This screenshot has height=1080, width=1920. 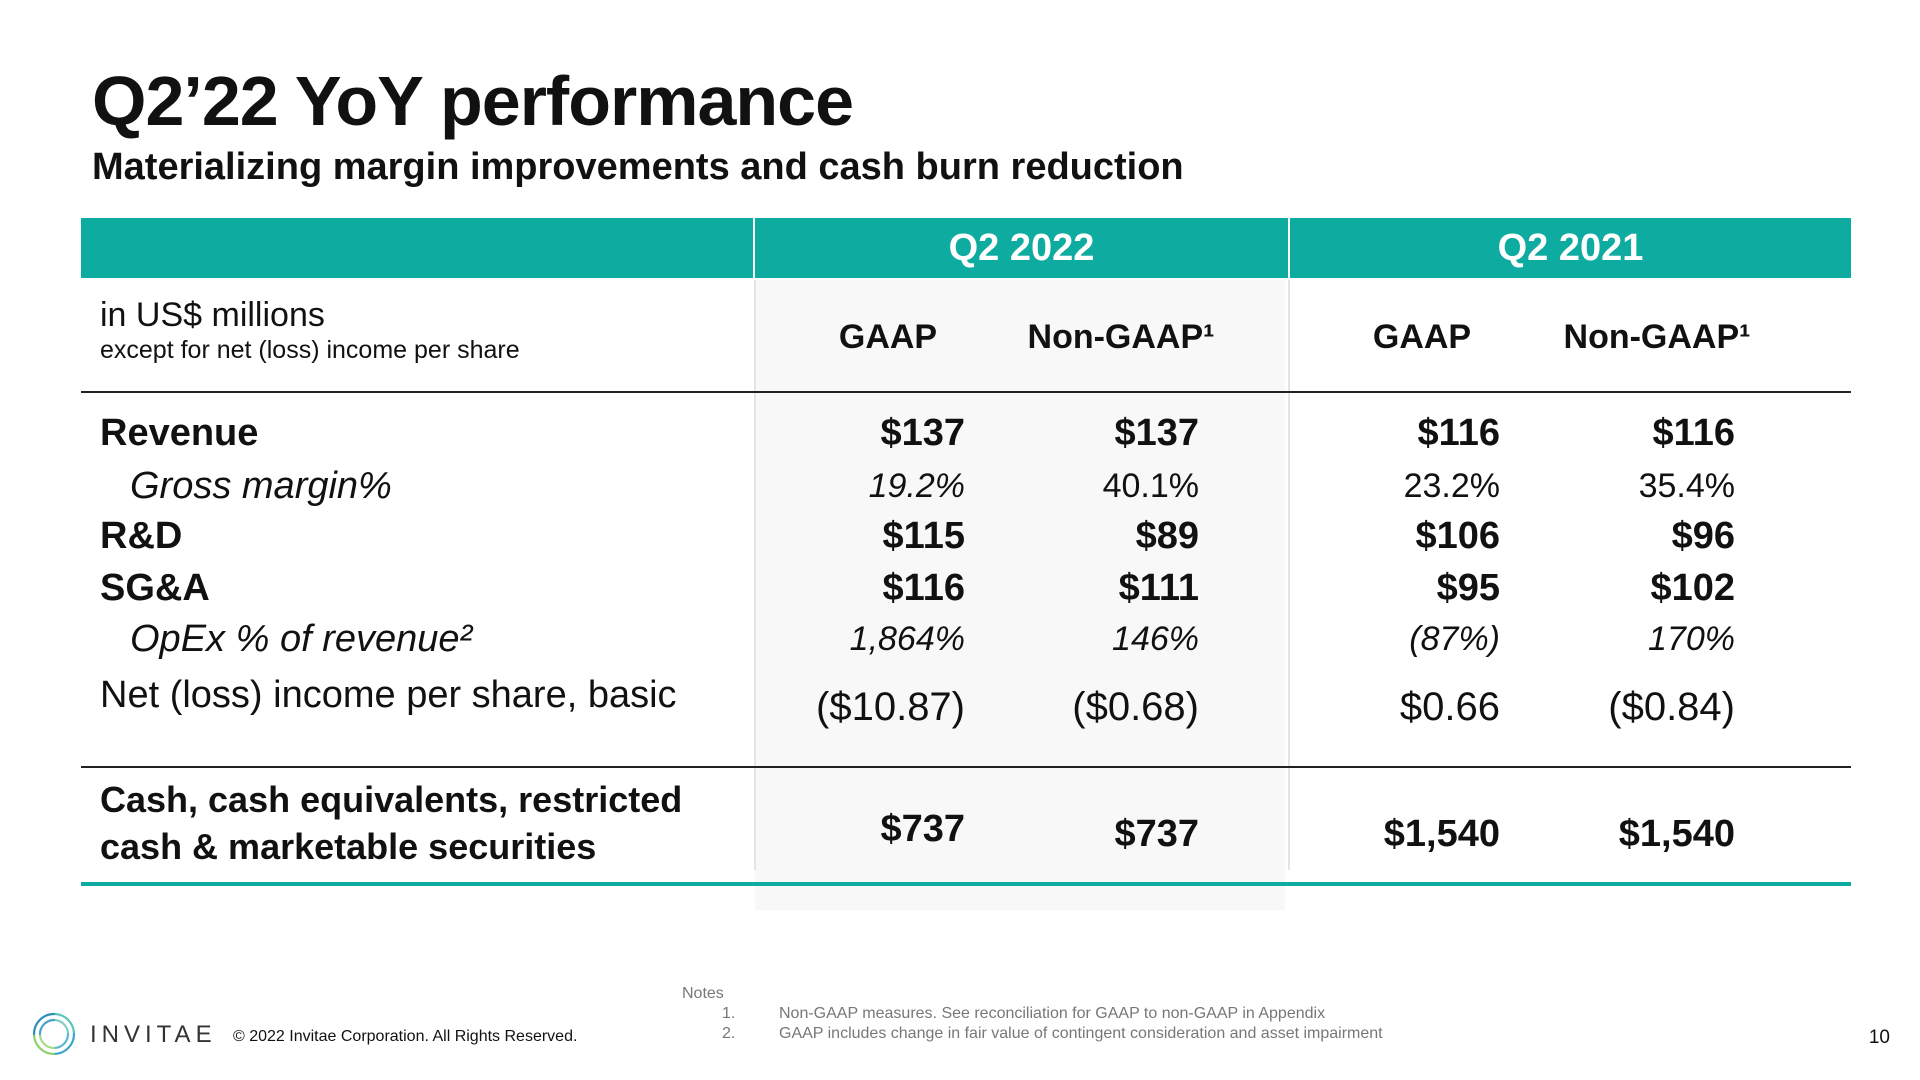 What do you see at coordinates (212, 315) in the screenshot?
I see `units-label: in US$ millions` at bounding box center [212, 315].